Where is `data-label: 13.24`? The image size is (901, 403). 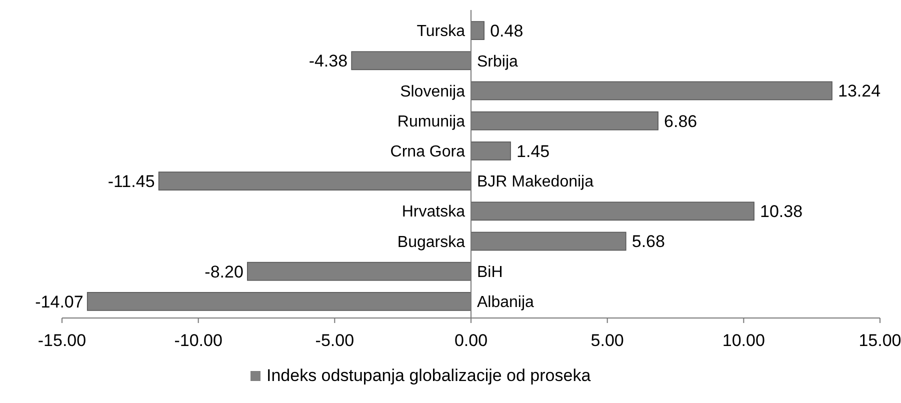 data-label: 13.24 is located at coordinates (859, 91).